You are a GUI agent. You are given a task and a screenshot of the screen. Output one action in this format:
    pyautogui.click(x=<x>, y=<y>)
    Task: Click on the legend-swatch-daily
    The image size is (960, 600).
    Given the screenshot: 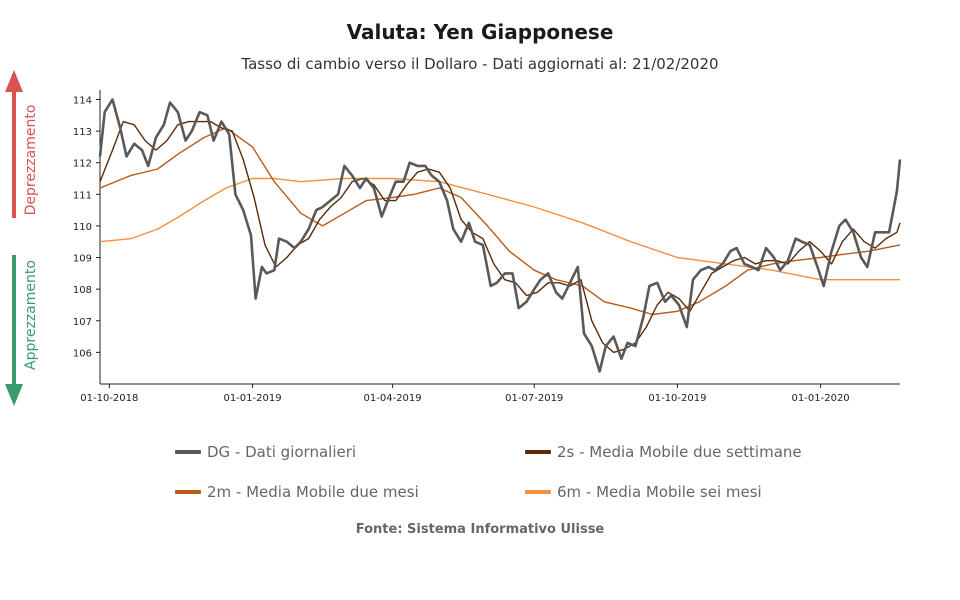 What is the action you would take?
    pyautogui.click(x=188, y=452)
    